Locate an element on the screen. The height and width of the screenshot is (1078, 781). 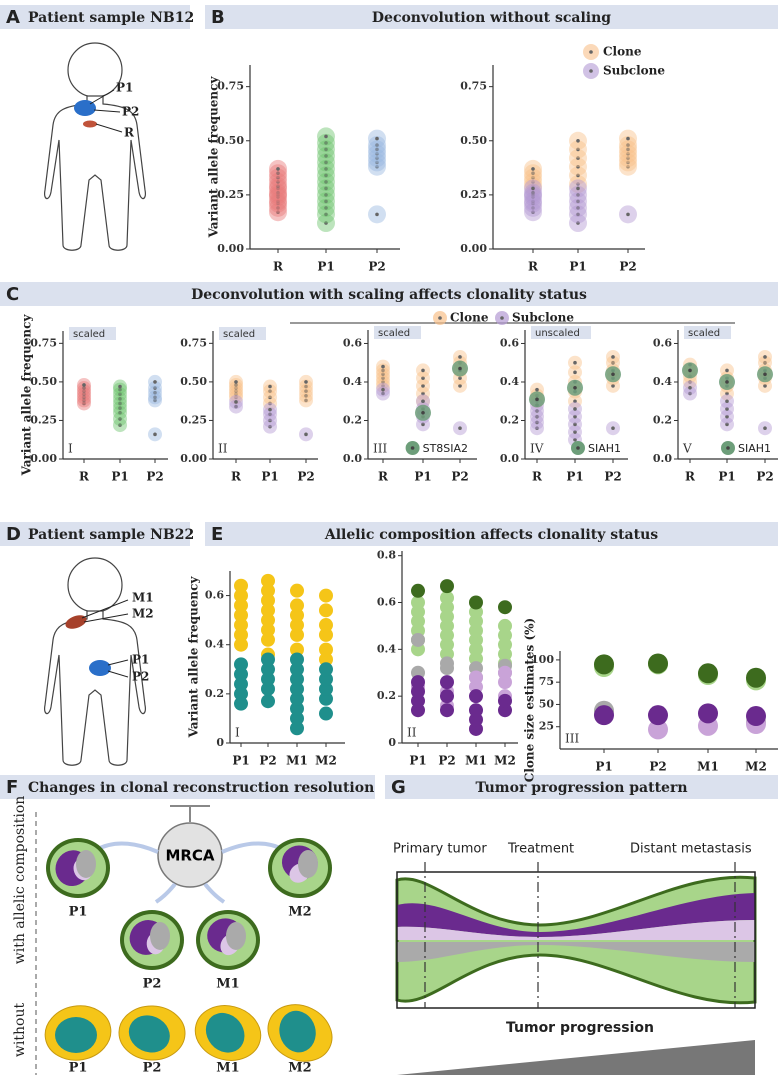
blob-label: P2 is located at coordinates (152, 984).